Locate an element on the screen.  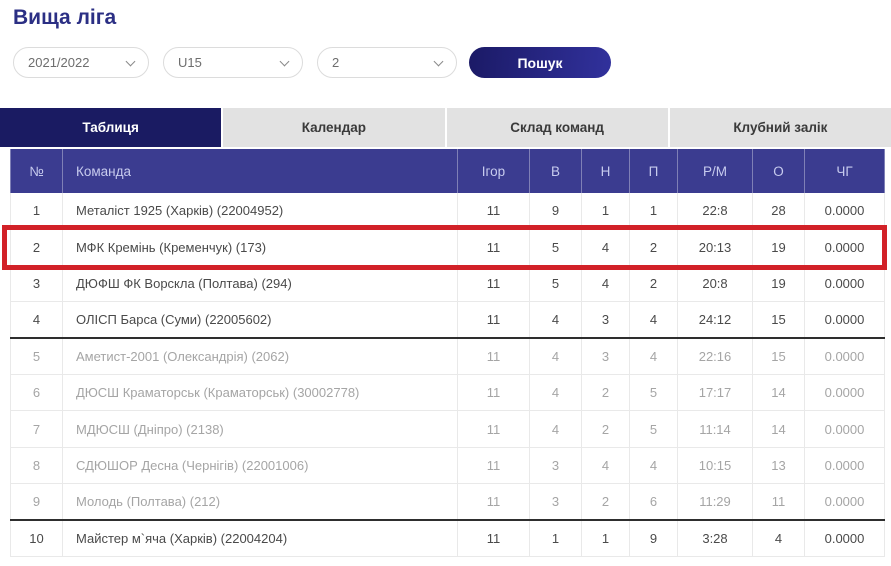
round-select-value: 2 is located at coordinates (336, 62).